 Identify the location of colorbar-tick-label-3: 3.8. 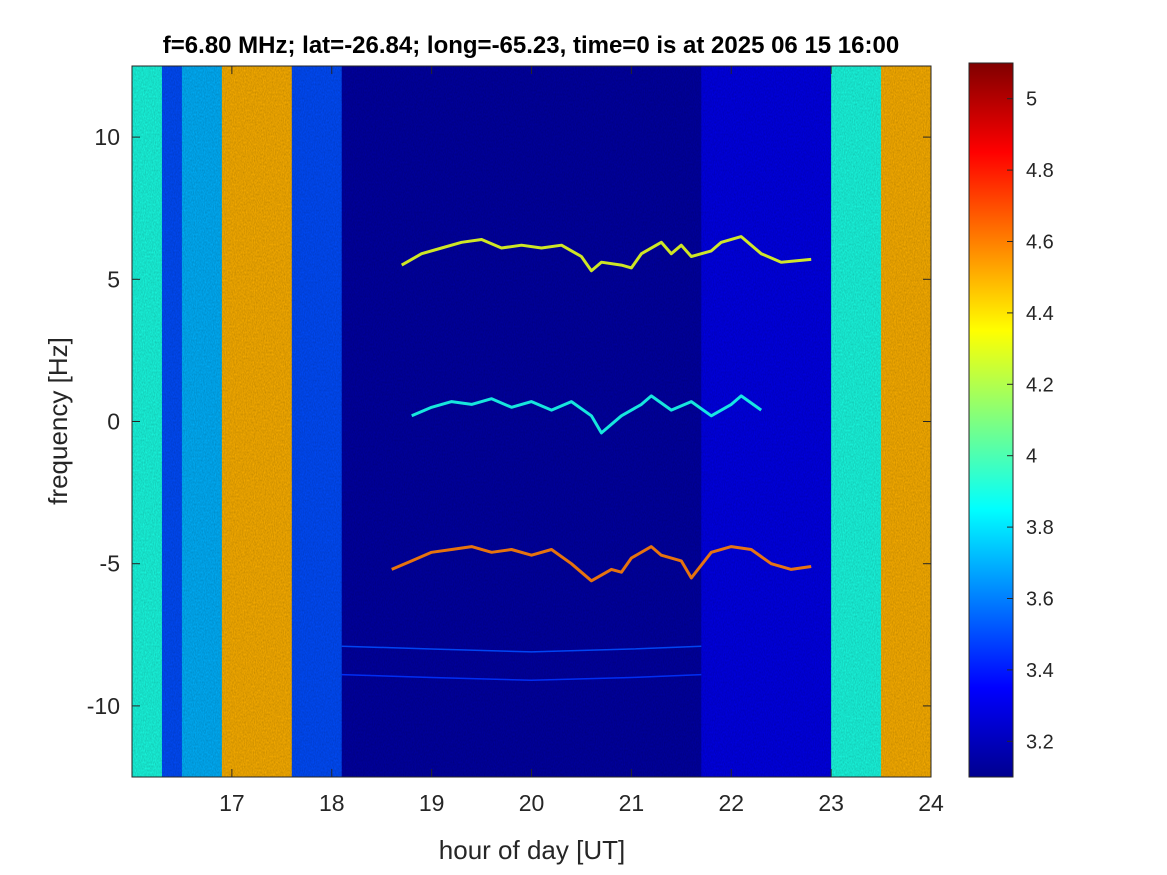
(1040, 528).